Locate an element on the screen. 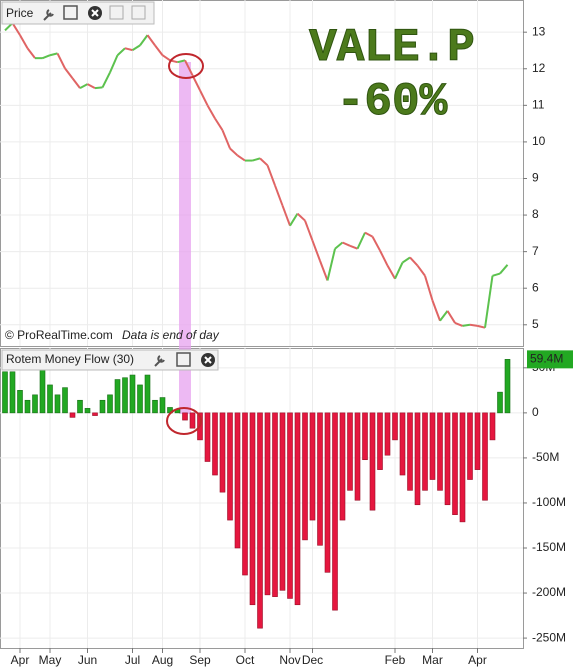  y-tick-label: -200M is located at coordinates (549, 592).